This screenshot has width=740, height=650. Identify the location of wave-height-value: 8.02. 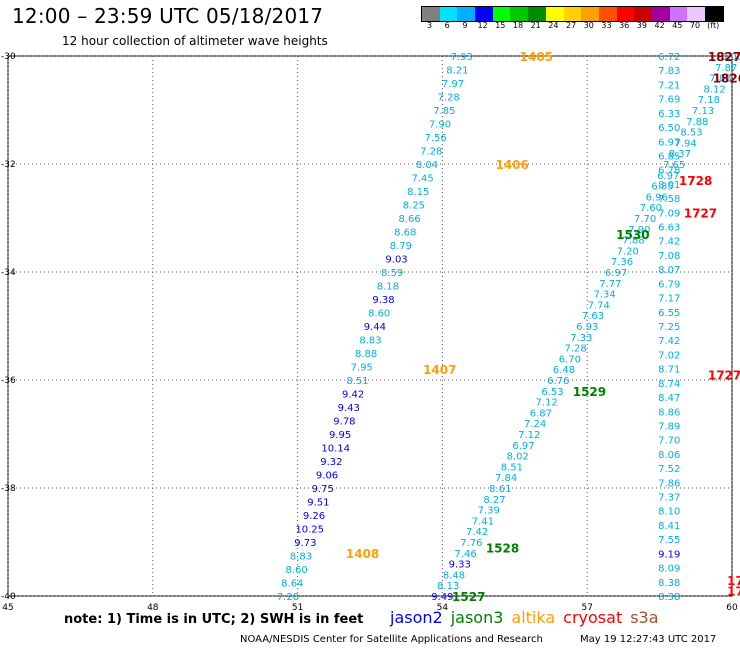
(518, 457).